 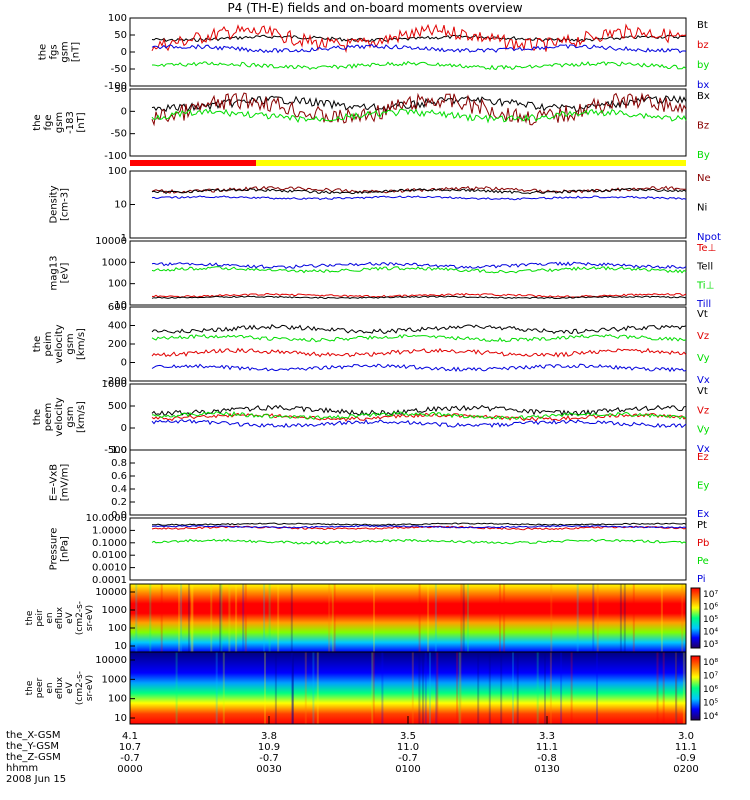 What do you see at coordinates (546, 769) in the screenshot?
I see `ephem-3-3: 0130` at bounding box center [546, 769].